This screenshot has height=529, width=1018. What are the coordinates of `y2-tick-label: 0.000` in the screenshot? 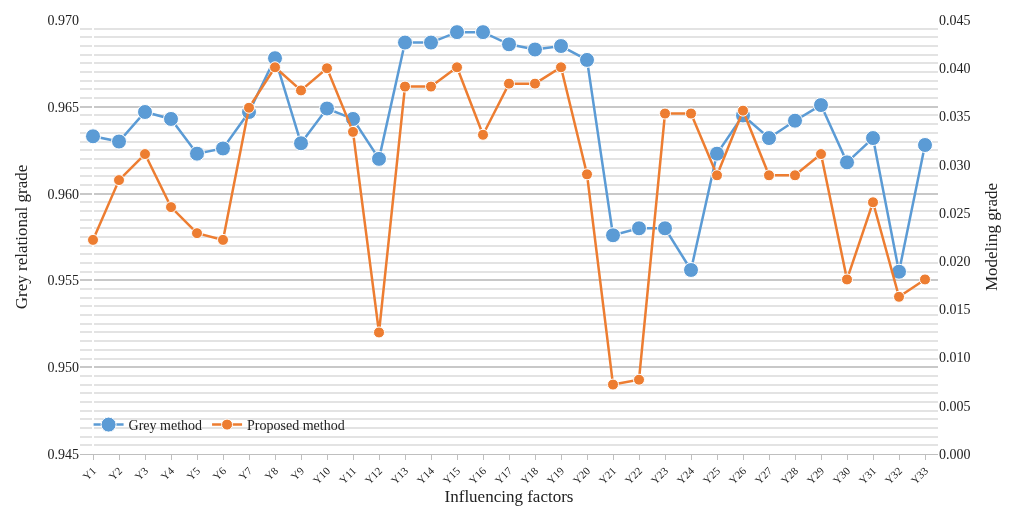 It's located at (955, 454).